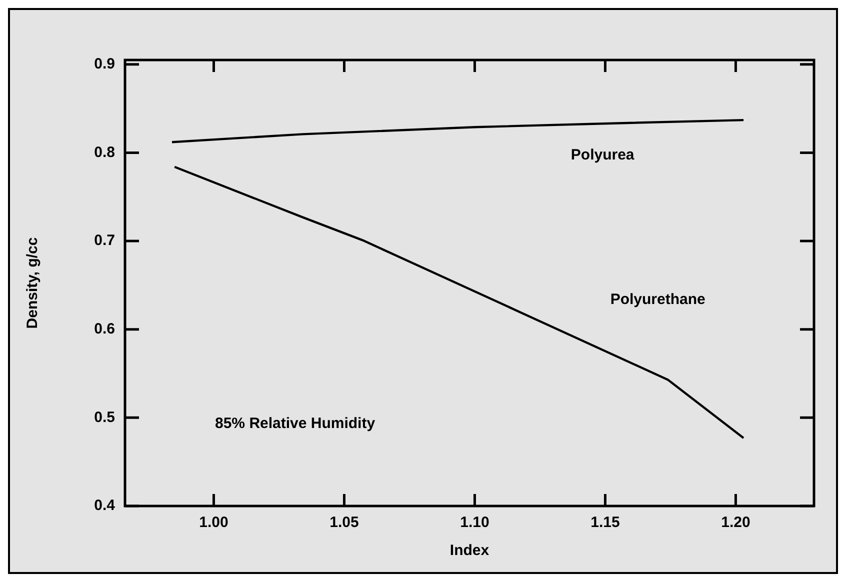 Image resolution: width=846 pixels, height=582 pixels. Describe the element at coordinates (213, 523) in the screenshot. I see `x-tick-label: 1.00` at that location.